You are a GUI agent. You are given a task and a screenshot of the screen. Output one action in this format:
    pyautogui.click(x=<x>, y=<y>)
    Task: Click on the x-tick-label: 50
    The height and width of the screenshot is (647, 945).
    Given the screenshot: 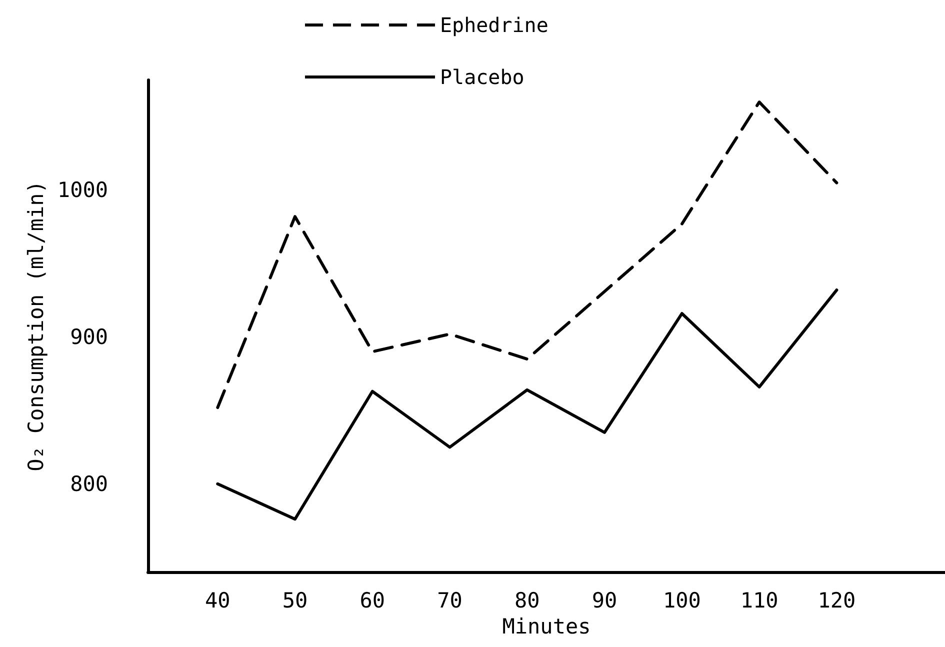 What is the action you would take?
    pyautogui.click(x=295, y=600)
    